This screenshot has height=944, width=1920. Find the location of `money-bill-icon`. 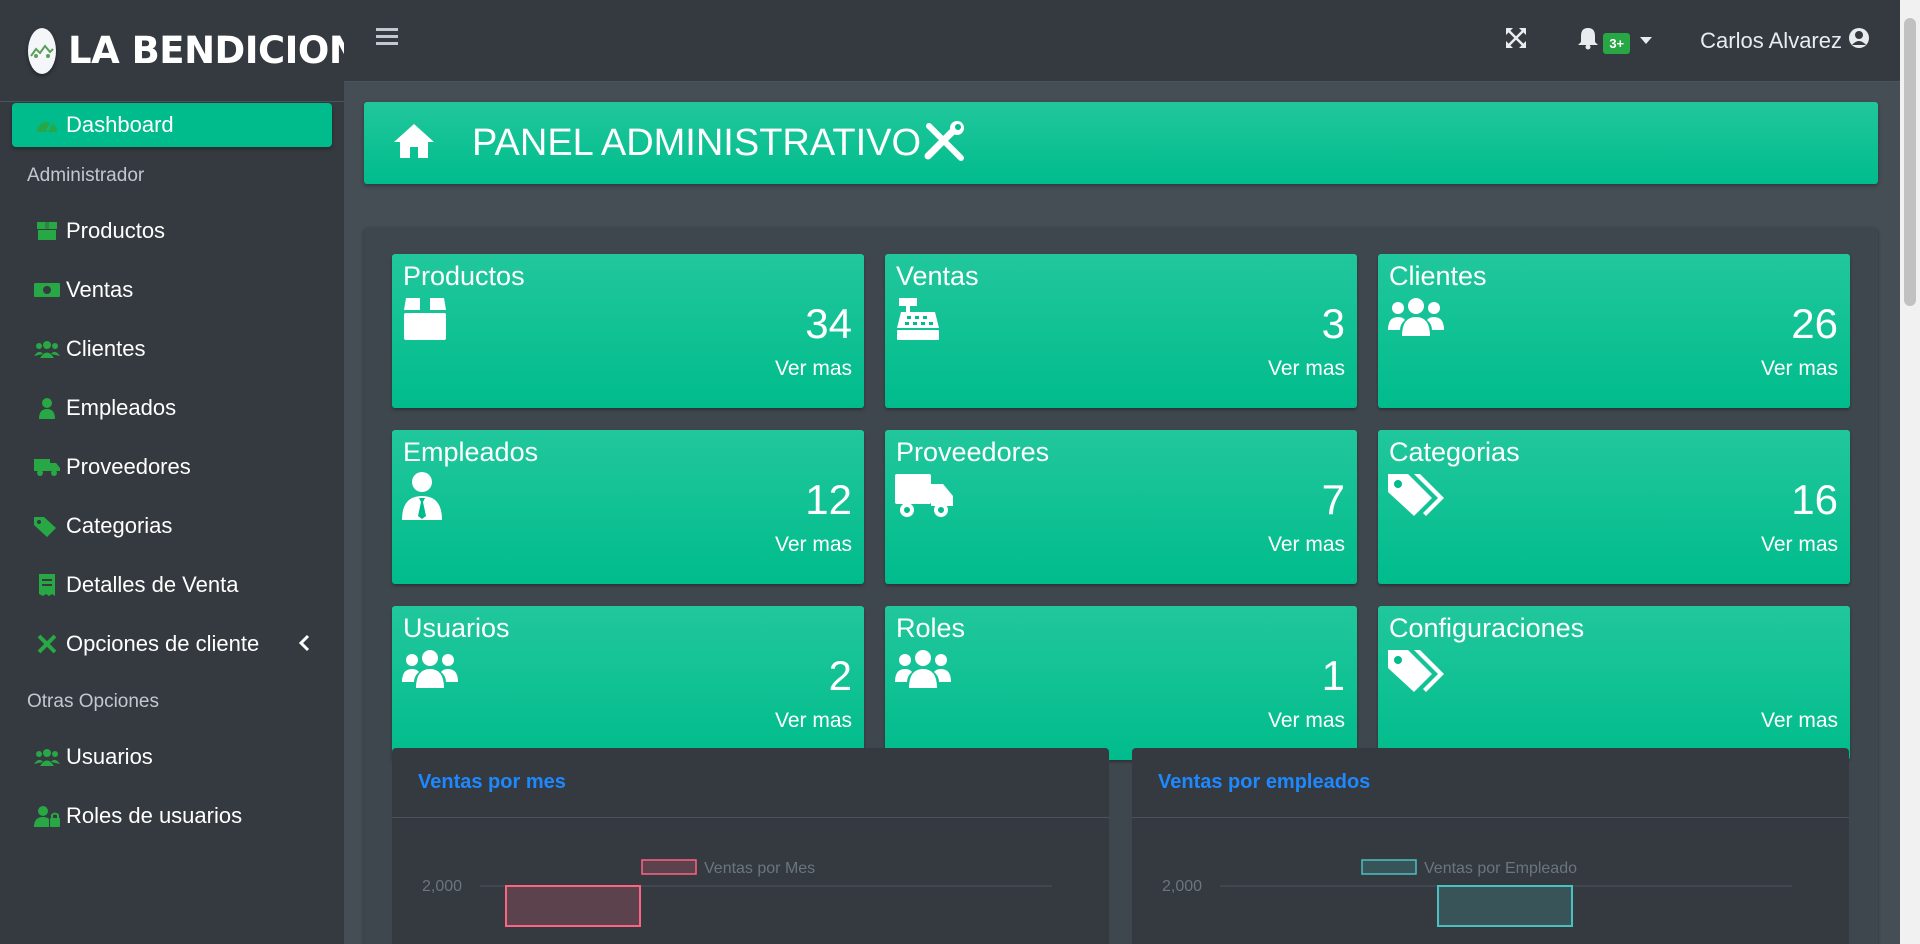

money-bill-icon is located at coordinates (47, 290).